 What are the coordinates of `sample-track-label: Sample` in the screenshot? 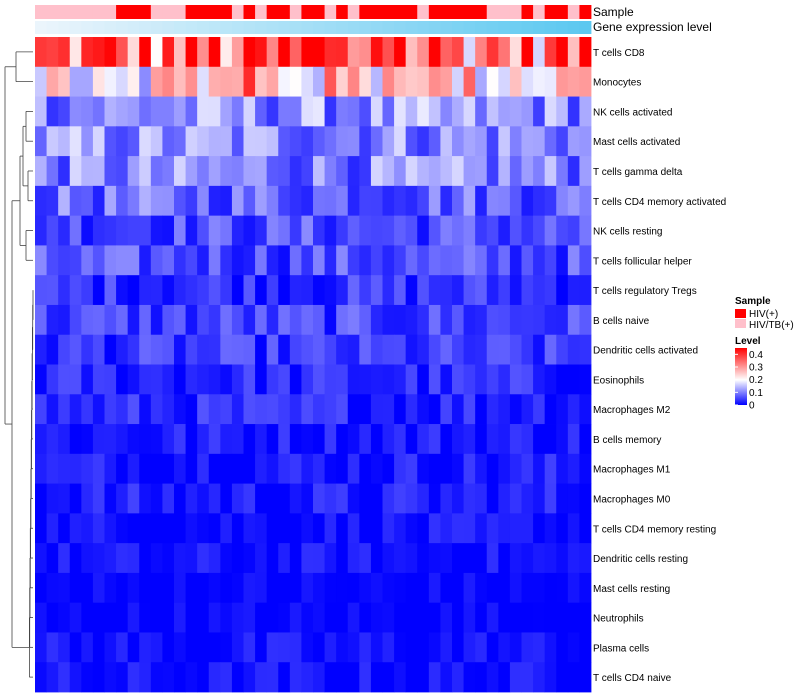 It's located at (613, 12).